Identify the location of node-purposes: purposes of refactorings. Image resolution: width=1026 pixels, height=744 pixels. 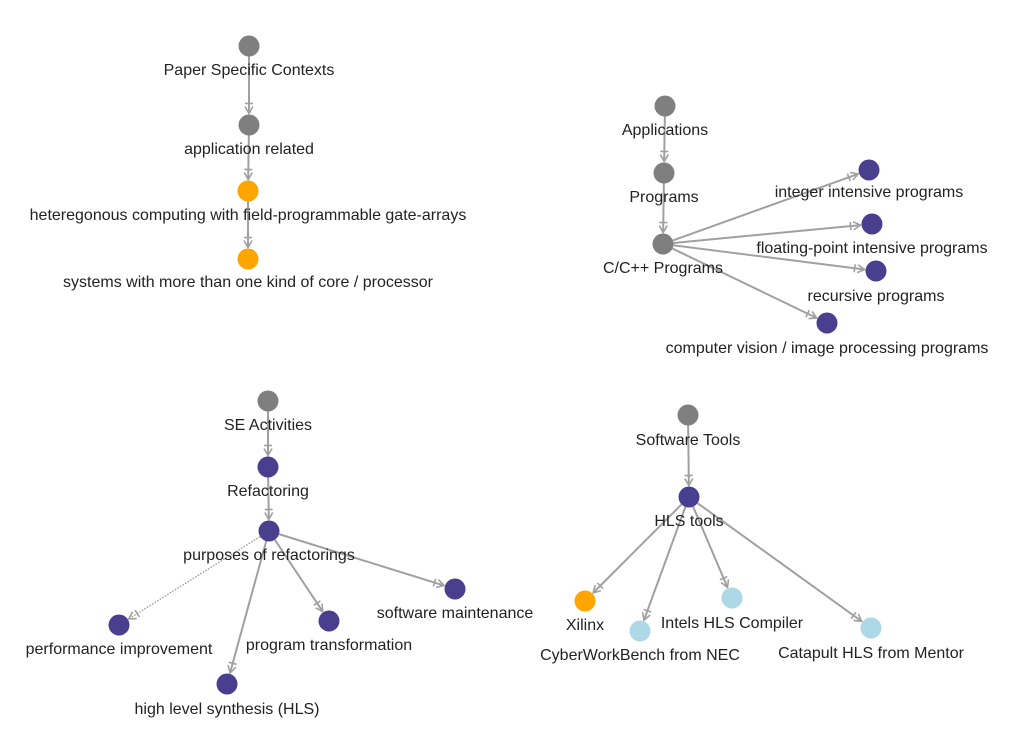
(269, 542).